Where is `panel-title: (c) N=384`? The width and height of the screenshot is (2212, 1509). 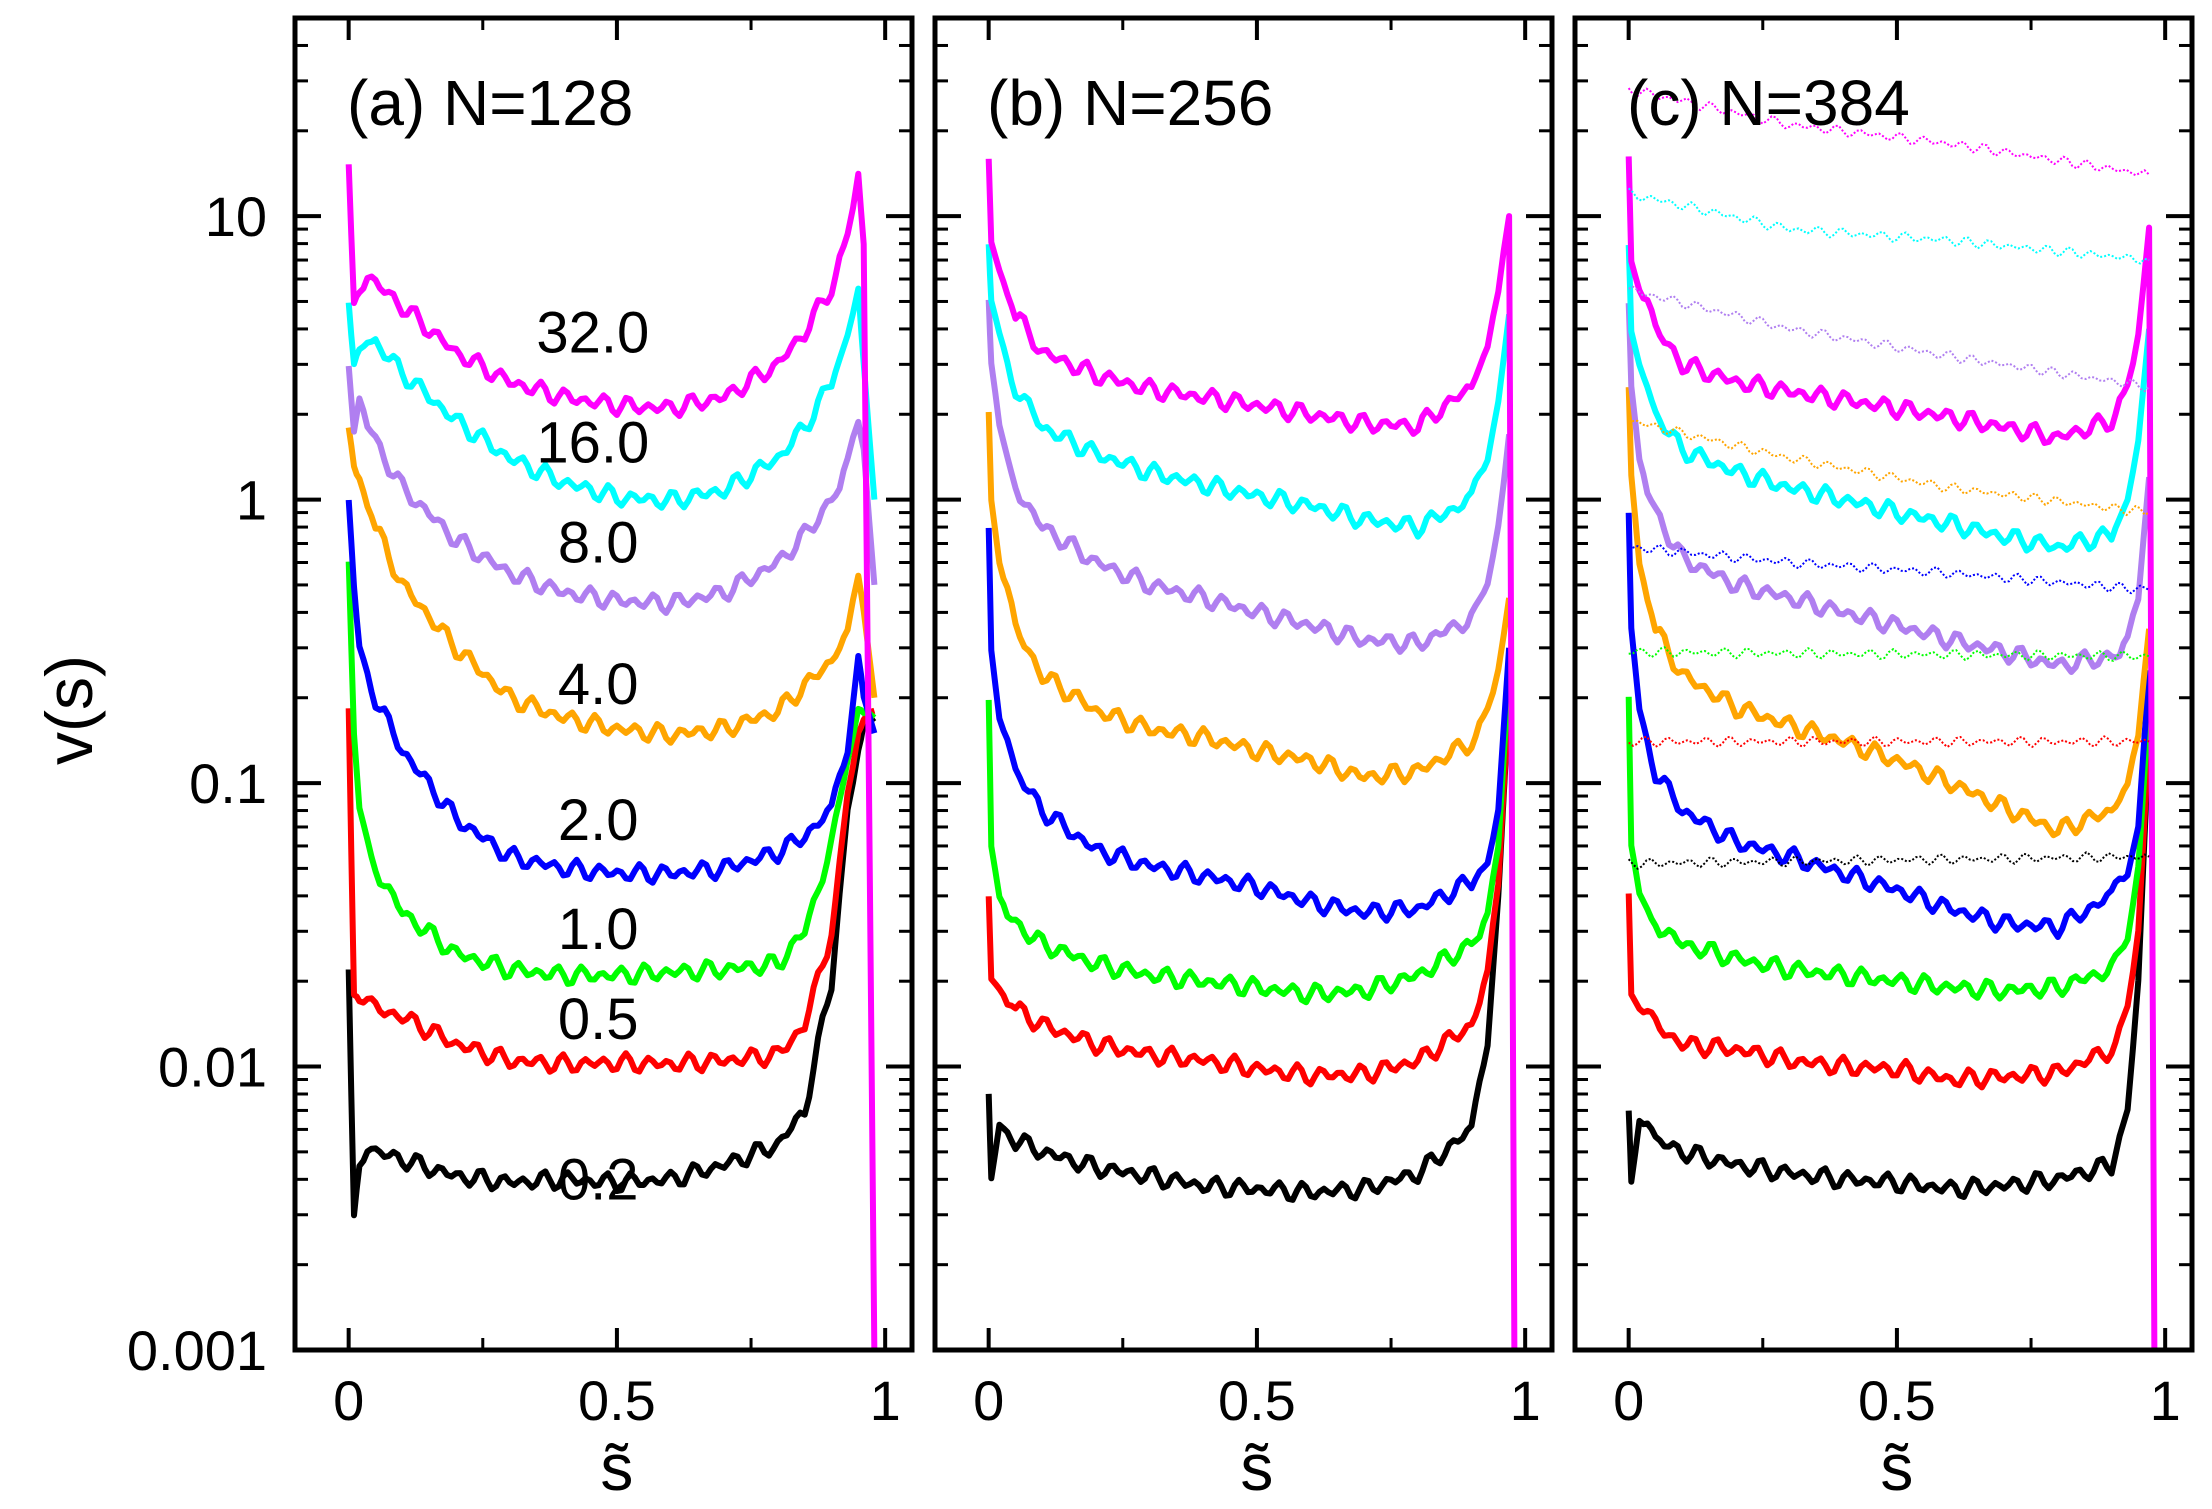 panel-title: (c) N=384 is located at coordinates (1768, 103).